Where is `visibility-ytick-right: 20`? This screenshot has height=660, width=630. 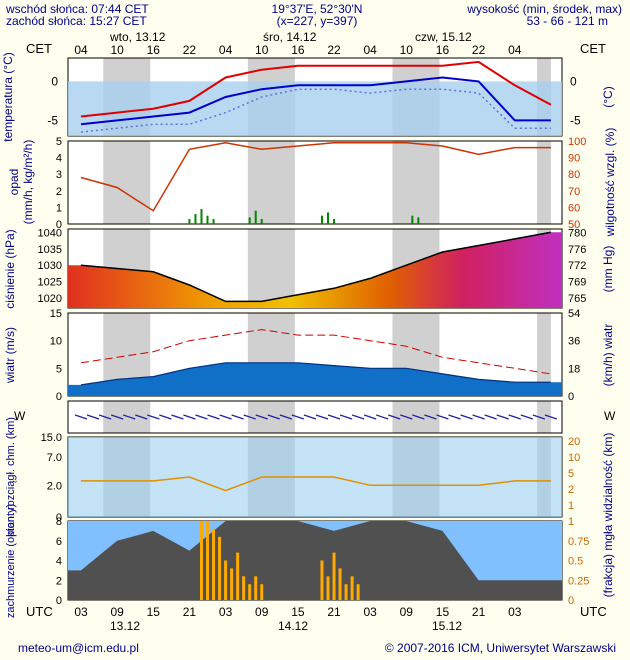
visibility-ytick-right: 20 is located at coordinates (574, 442).